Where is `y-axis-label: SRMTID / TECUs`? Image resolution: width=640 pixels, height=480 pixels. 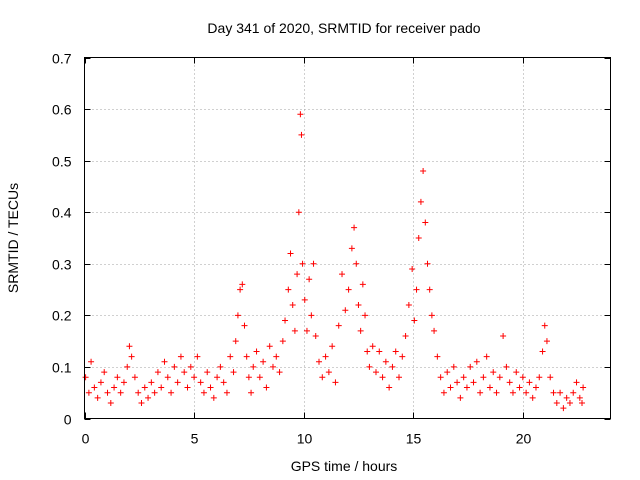
y-axis-label: SRMTID / TECUs is located at coordinates (13, 238).